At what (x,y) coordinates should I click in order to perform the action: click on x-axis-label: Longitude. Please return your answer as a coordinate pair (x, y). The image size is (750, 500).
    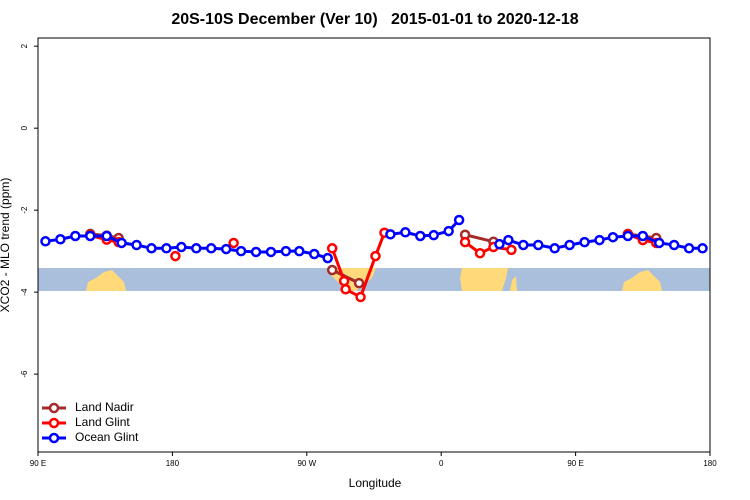
    Looking at the image, I should click on (375, 483).